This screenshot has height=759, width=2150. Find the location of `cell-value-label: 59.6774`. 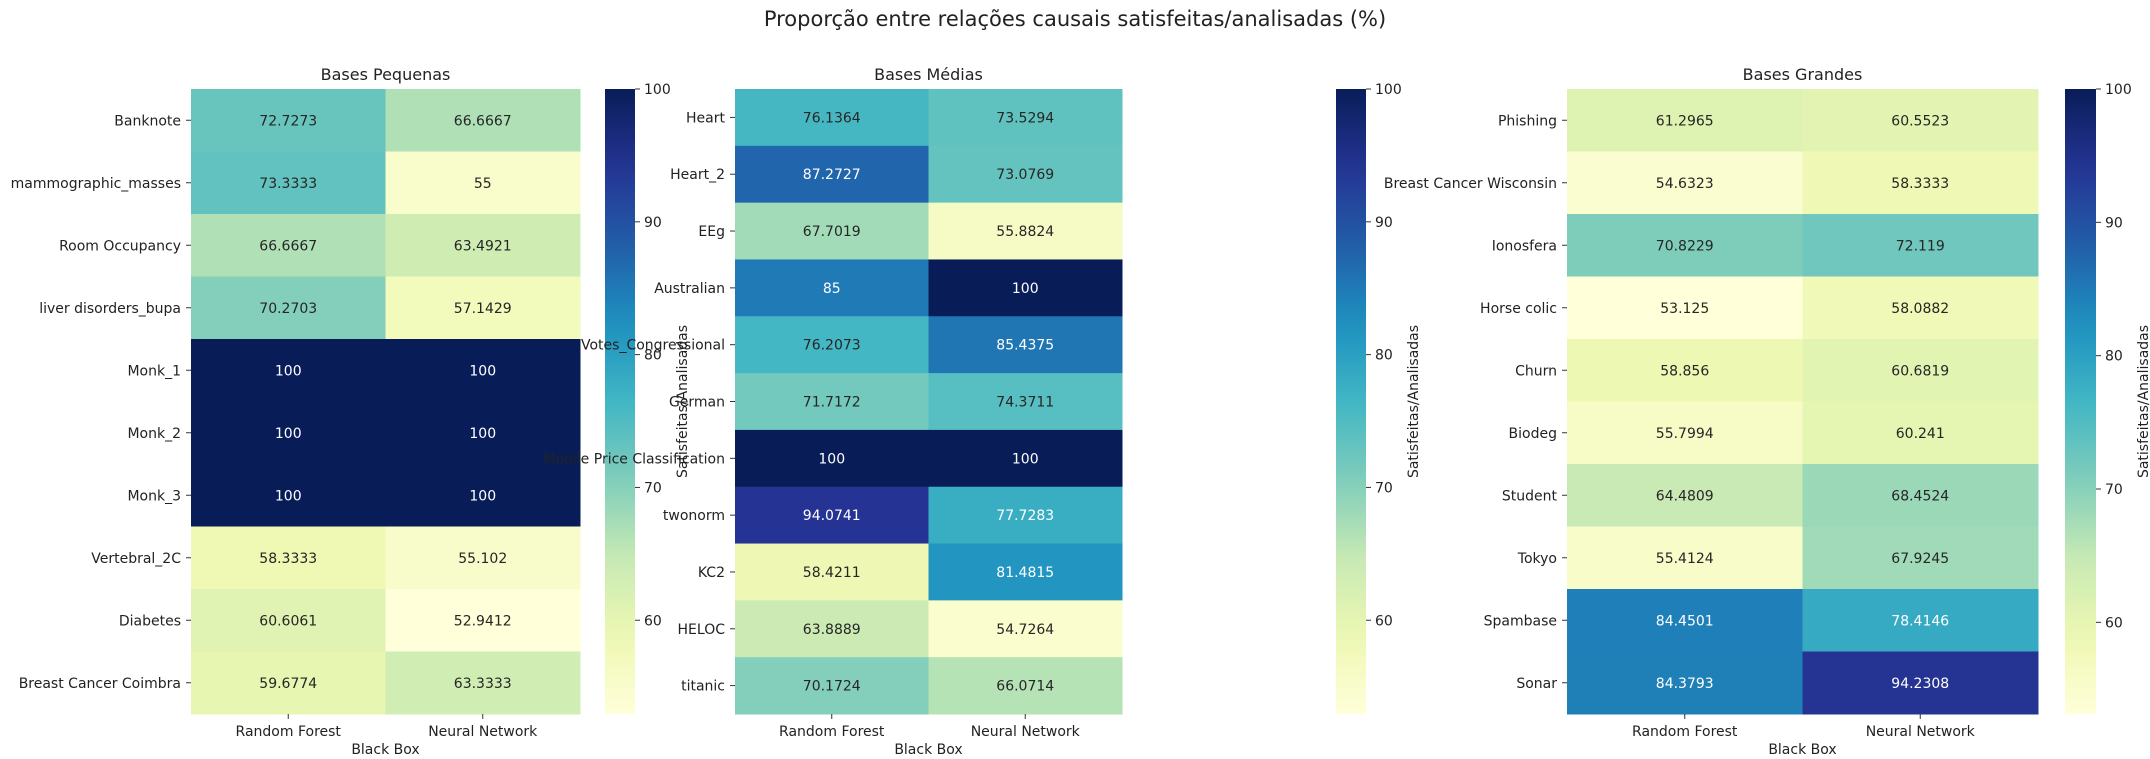

cell-value-label: 59.6774 is located at coordinates (288, 684).